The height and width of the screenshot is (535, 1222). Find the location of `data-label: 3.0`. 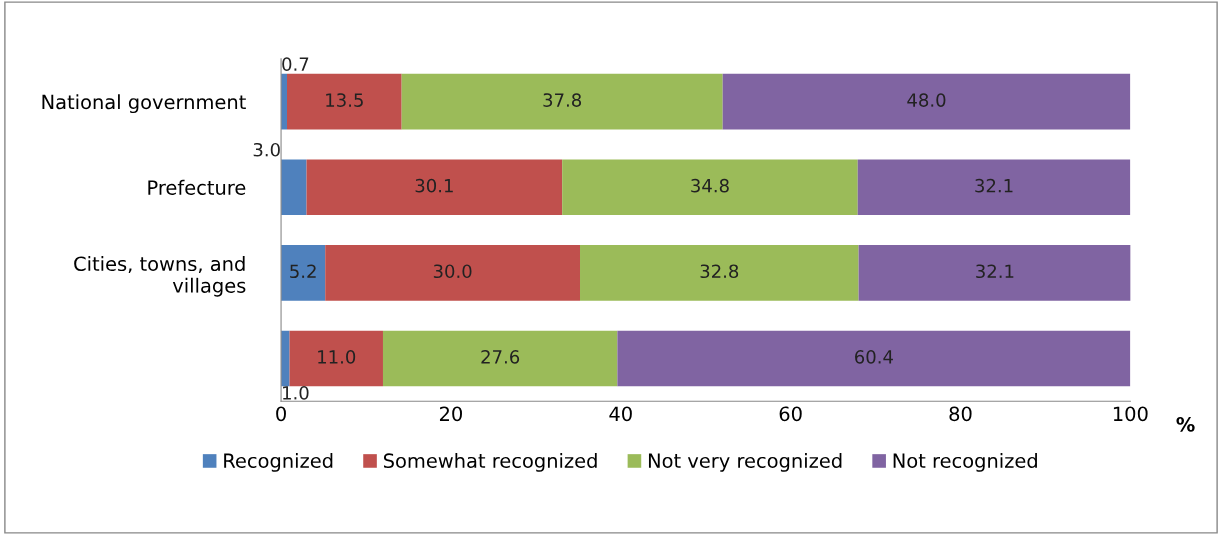

data-label: 3.0 is located at coordinates (266, 149).